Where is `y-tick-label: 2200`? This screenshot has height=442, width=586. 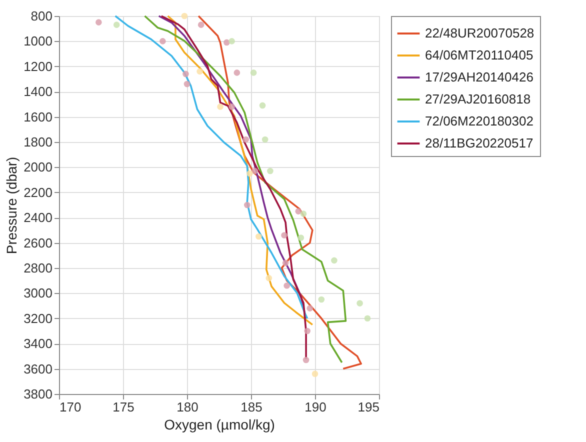 y-tick-label: 2200 is located at coordinates (38, 192).